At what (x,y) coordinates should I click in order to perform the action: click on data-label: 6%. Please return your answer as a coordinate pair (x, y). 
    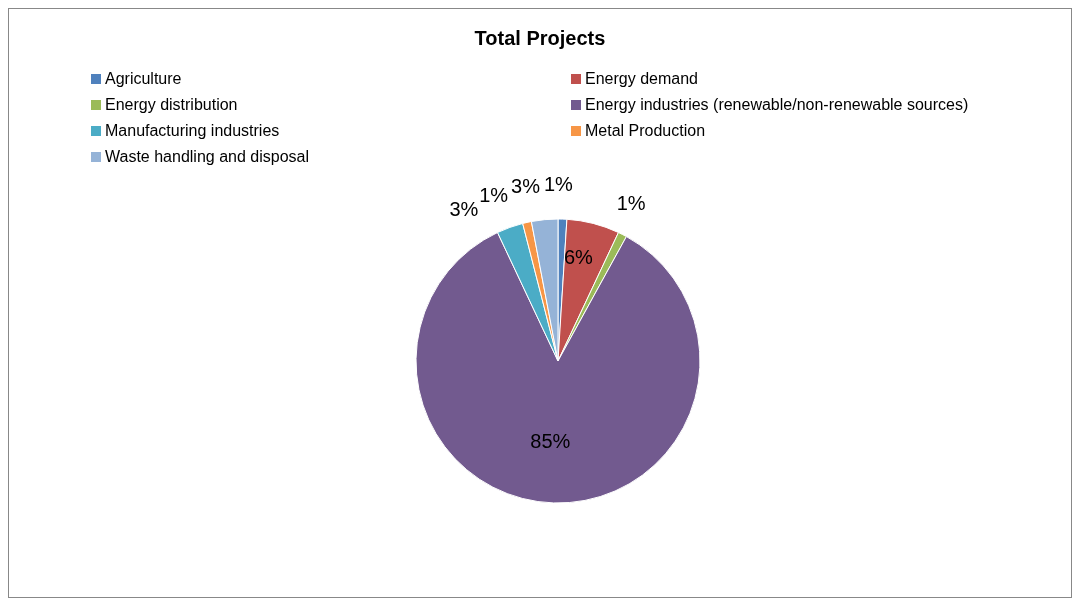
    Looking at the image, I should click on (578, 256).